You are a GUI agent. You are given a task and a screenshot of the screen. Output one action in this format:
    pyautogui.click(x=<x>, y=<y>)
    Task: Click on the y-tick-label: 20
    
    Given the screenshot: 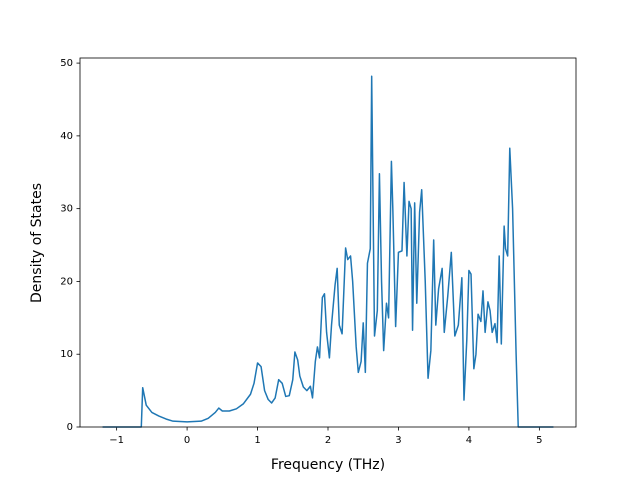 What is the action you would take?
    pyautogui.click(x=66, y=281)
    